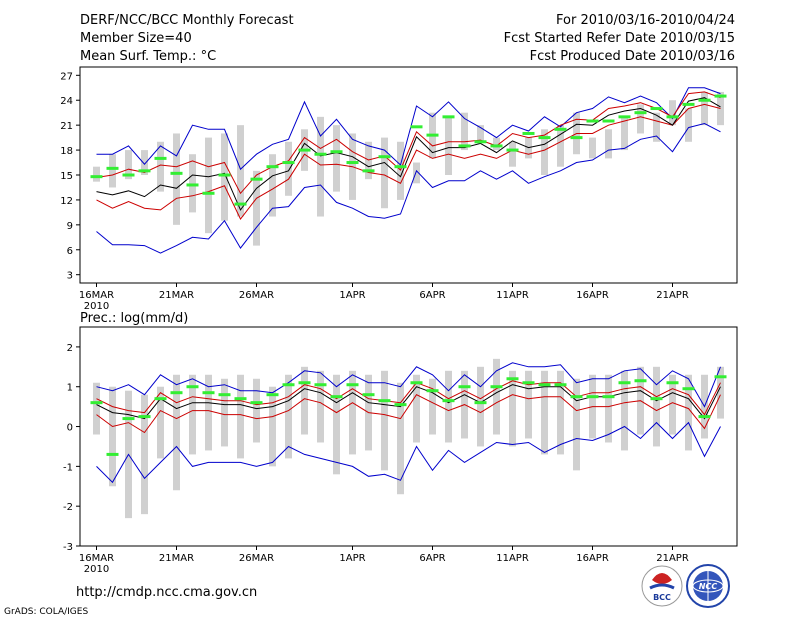 The height and width of the screenshot is (618, 800). Describe the element at coordinates (134, 318) in the screenshot. I see `precip-title: Prec.: log(mm/d)` at that location.